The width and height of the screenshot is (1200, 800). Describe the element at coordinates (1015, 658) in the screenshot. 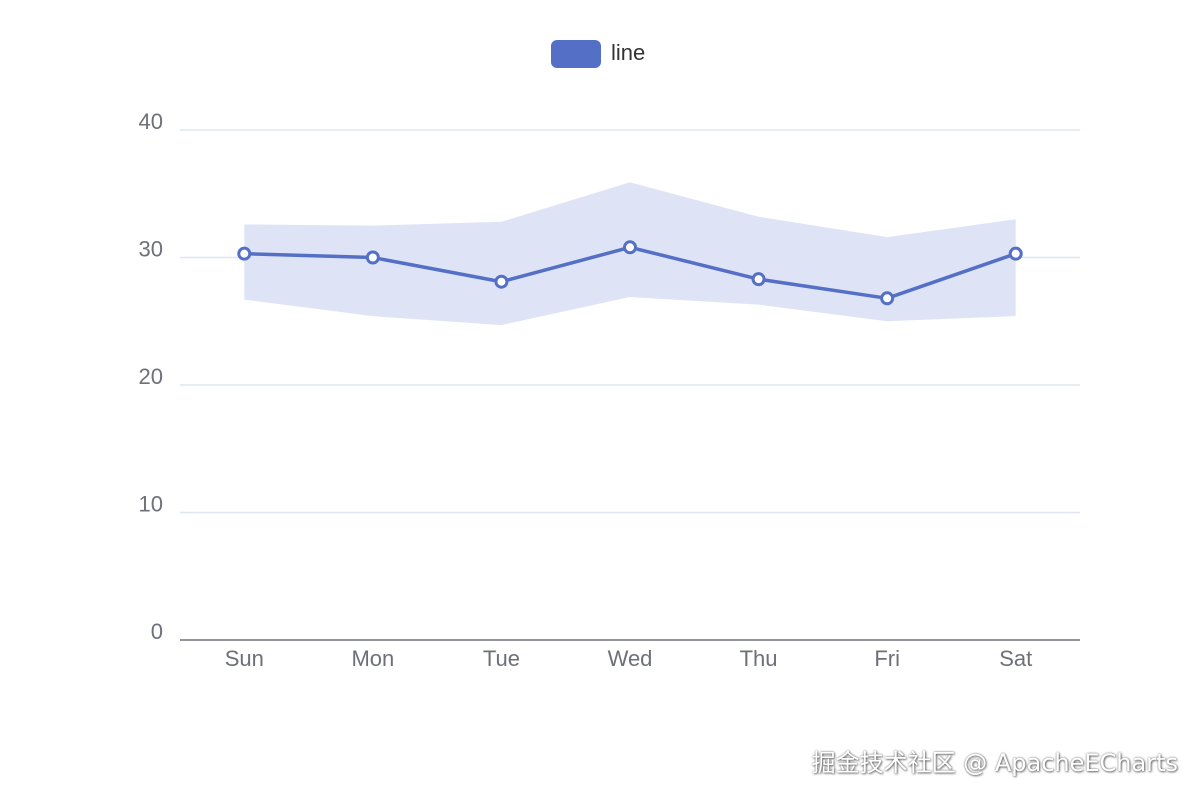

I see `x-tick-label: Sat` at that location.